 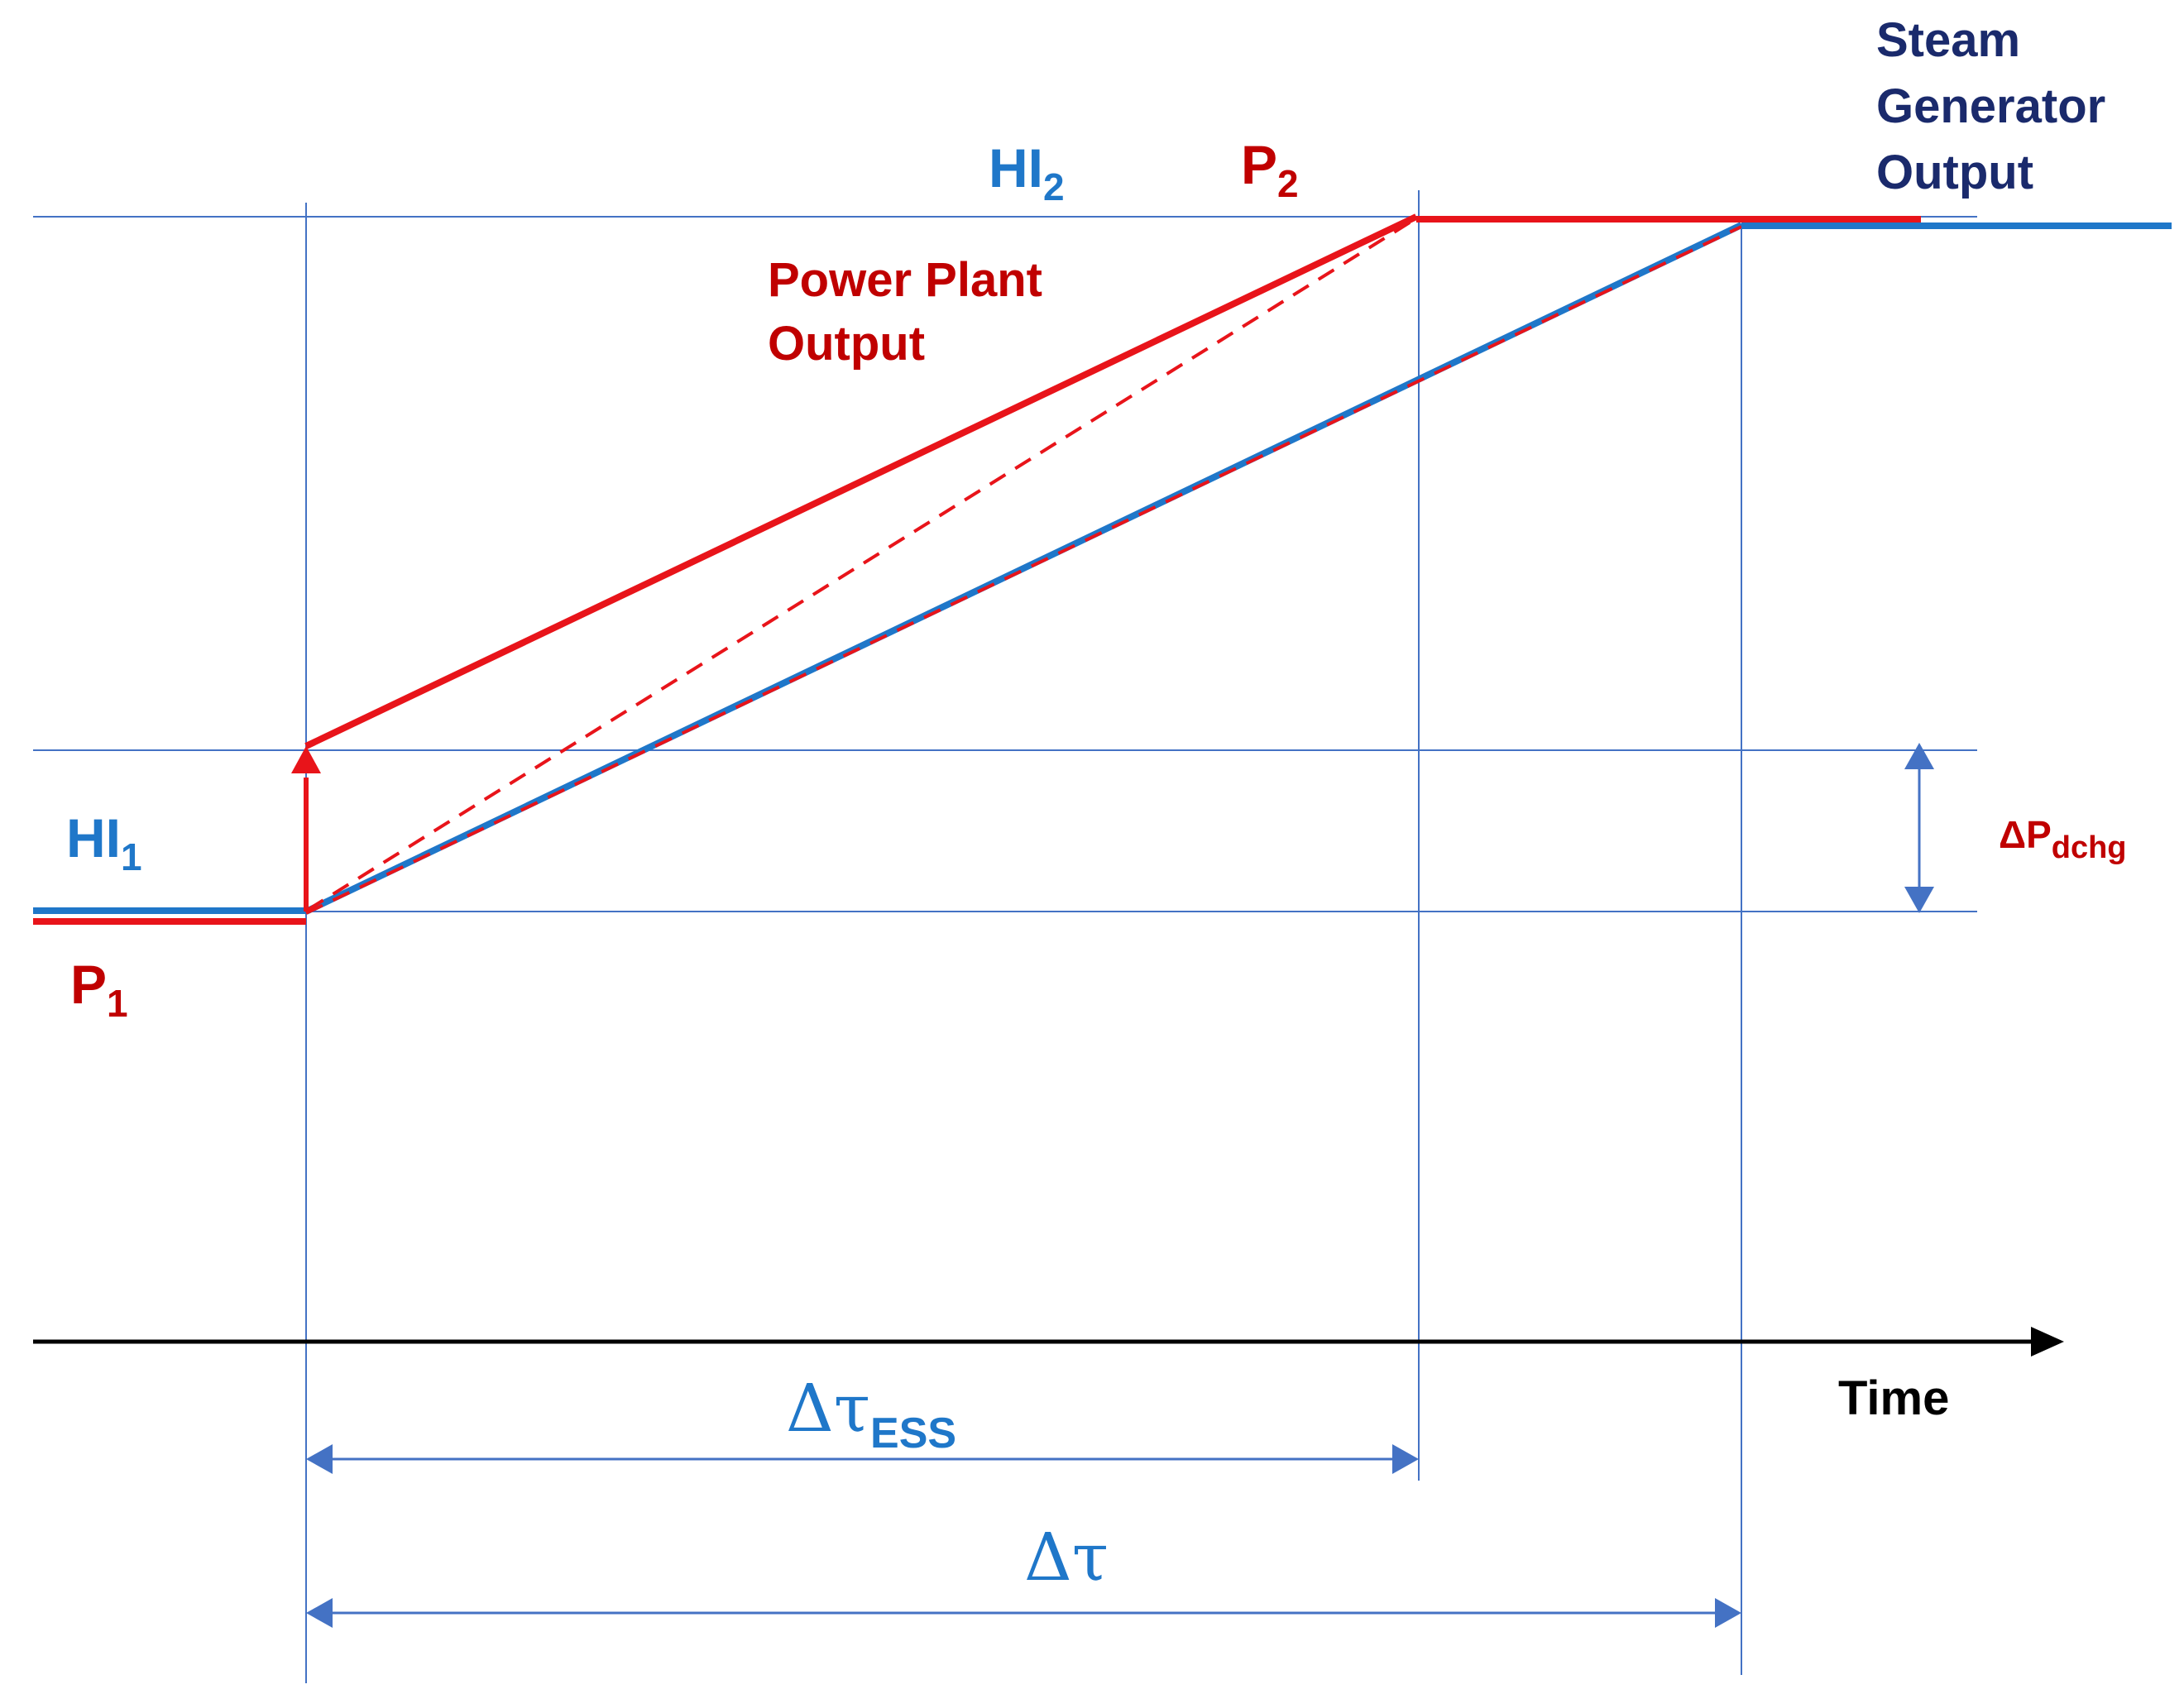 I want to click on tau-label: Δτ, so click(x=1066, y=1557).